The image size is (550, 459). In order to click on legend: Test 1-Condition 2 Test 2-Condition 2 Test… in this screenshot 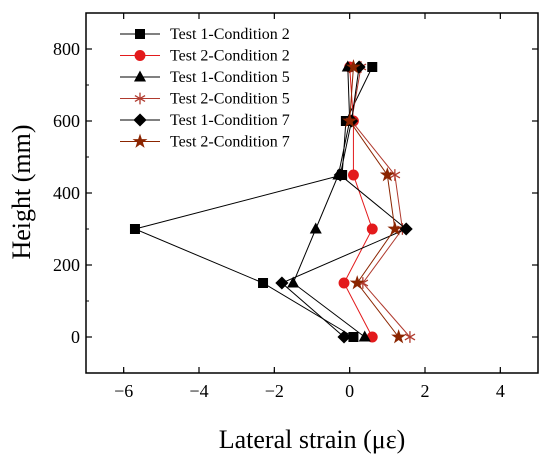, I will do `click(205, 88)`.